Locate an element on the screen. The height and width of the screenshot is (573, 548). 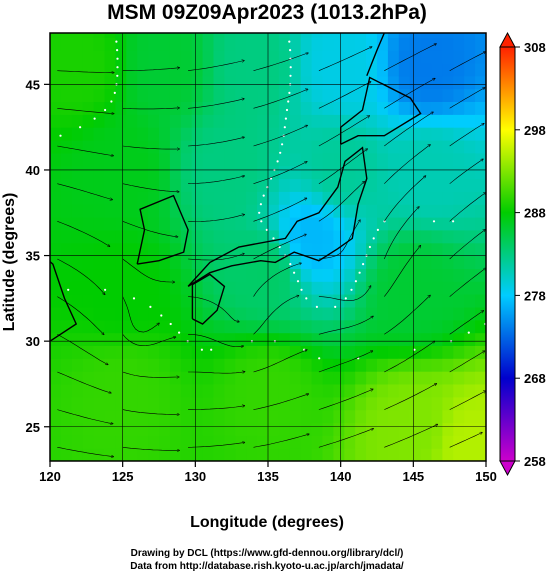
colorbar-tick-label: 258 is located at coordinates (535, 461).